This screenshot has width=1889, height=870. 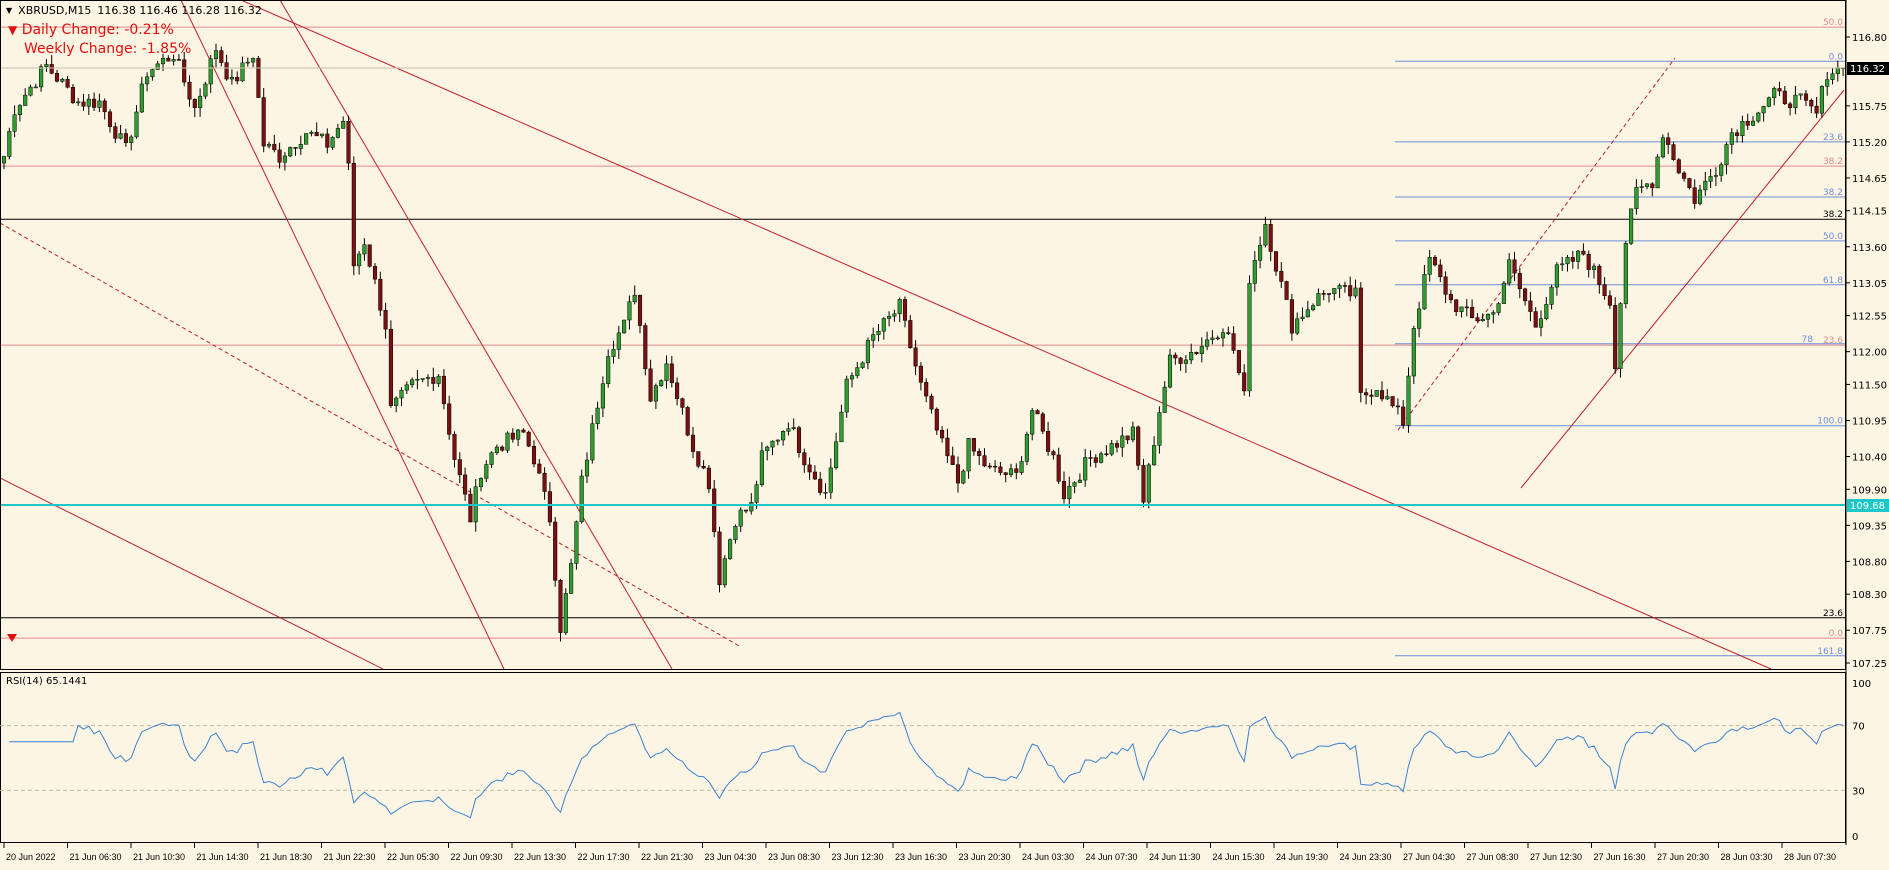 What do you see at coordinates (342, 335) in the screenshot?
I see `channel-line-upper` at bounding box center [342, 335].